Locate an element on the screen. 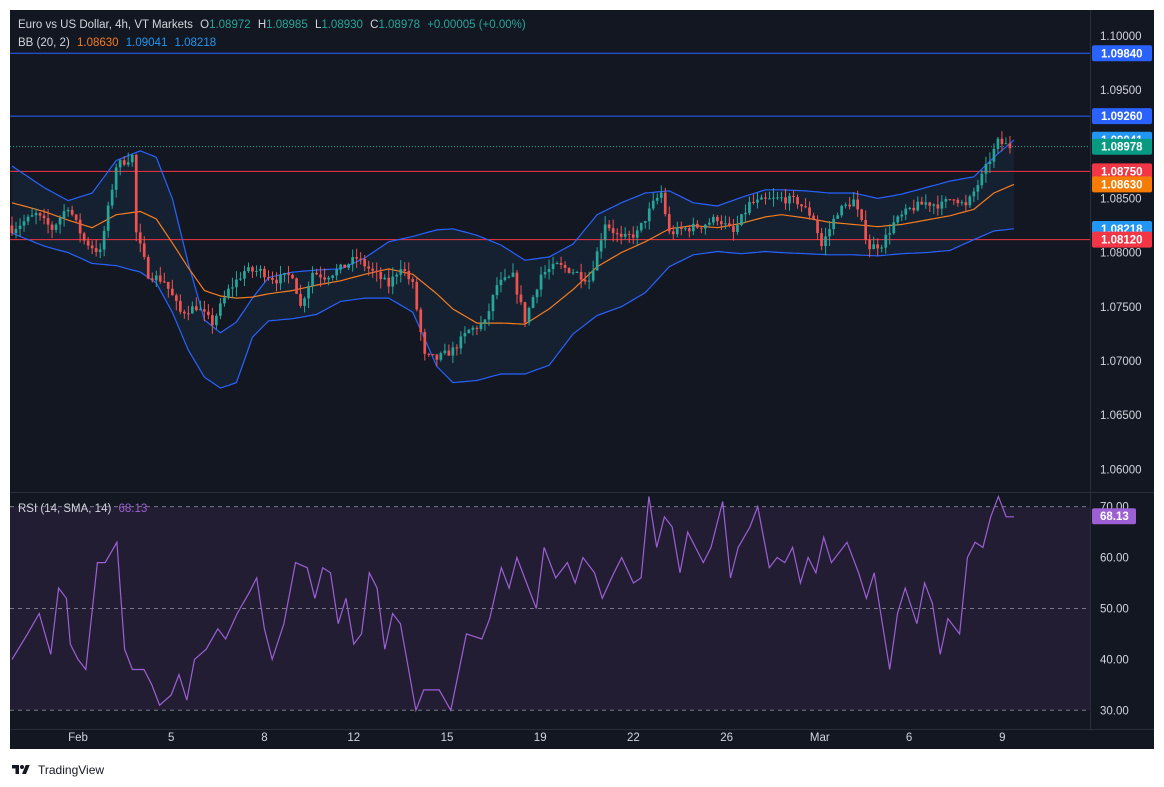  price-tag: 1.08630 is located at coordinates (1122, 184).